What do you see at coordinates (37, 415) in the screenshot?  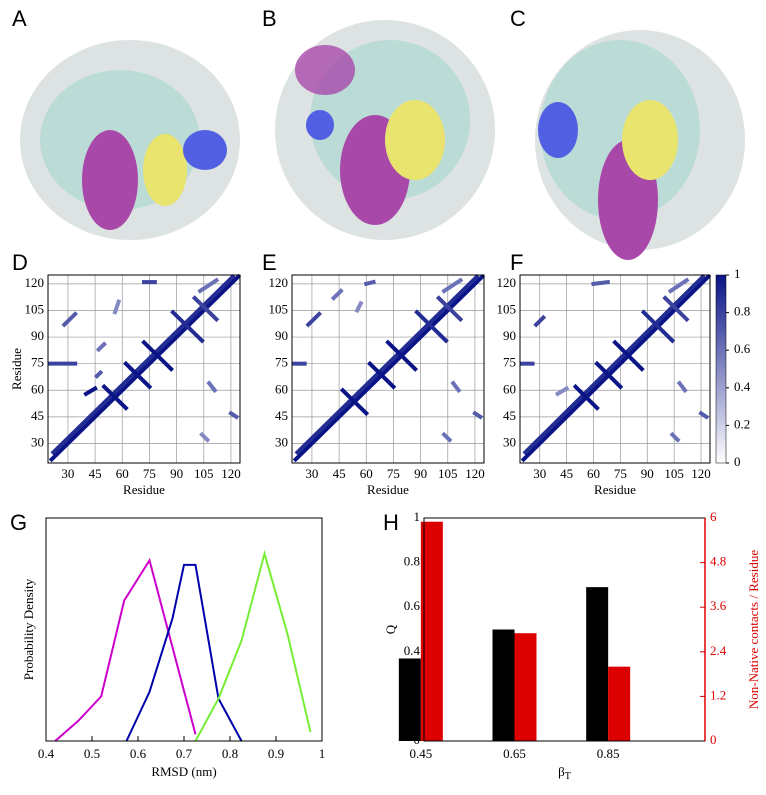 I see `y-tick-label: 45` at bounding box center [37, 415].